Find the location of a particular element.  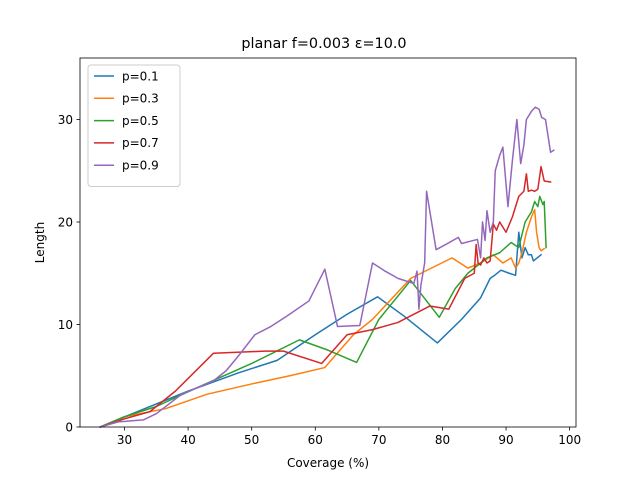

legend-label: p=0.3 is located at coordinates (140, 99).